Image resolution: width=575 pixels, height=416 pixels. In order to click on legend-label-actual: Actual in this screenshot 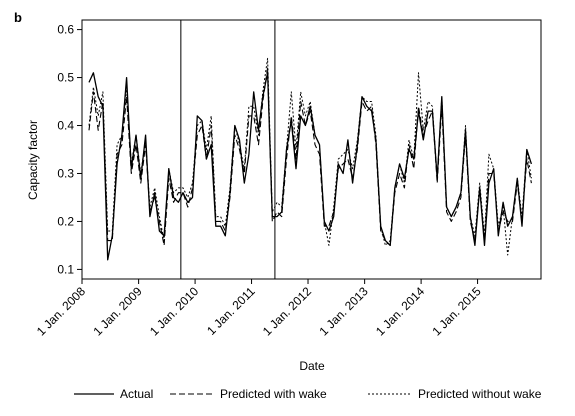, I will do `click(136, 394)`.